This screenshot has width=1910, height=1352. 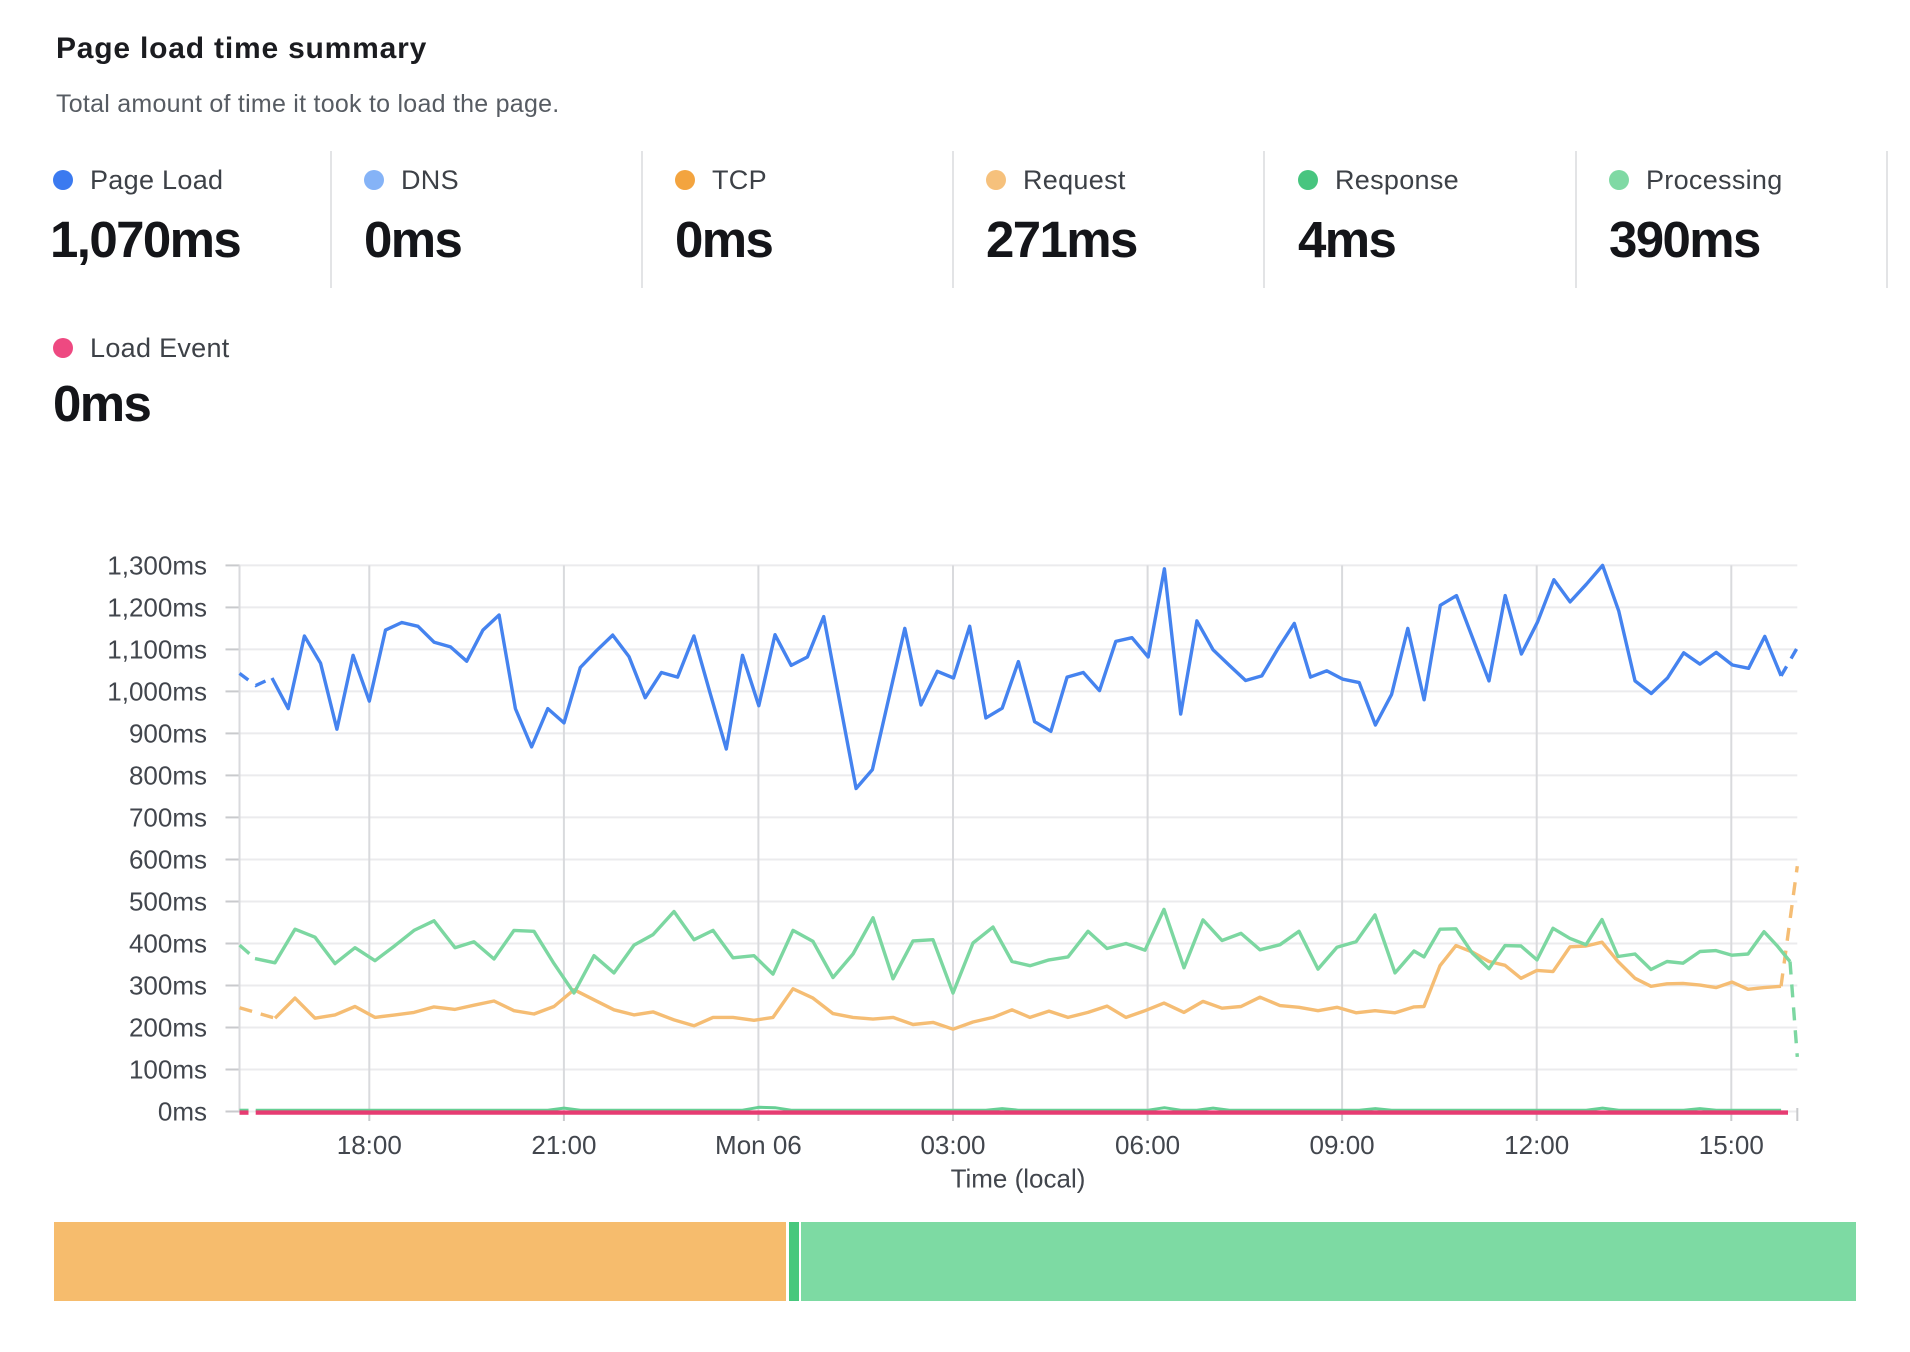 What do you see at coordinates (952, 1145) in the screenshot?
I see `svg-text: 03:00` at bounding box center [952, 1145].